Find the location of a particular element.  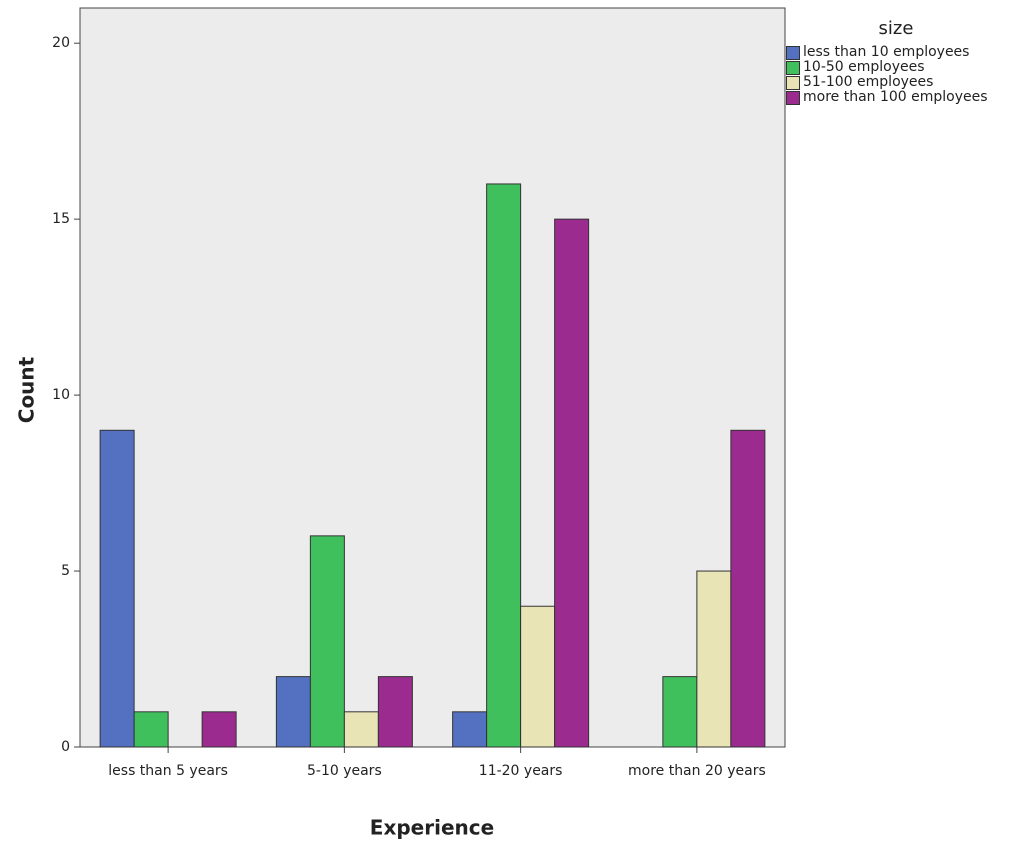

legend-item: more than 100 employees is located at coordinates (905, 97).